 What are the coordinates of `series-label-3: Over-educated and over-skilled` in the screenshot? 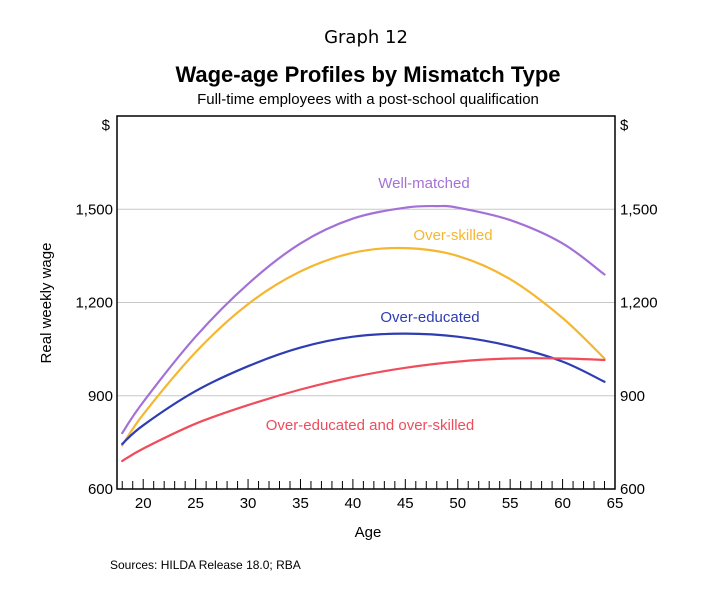 It's located at (370, 425).